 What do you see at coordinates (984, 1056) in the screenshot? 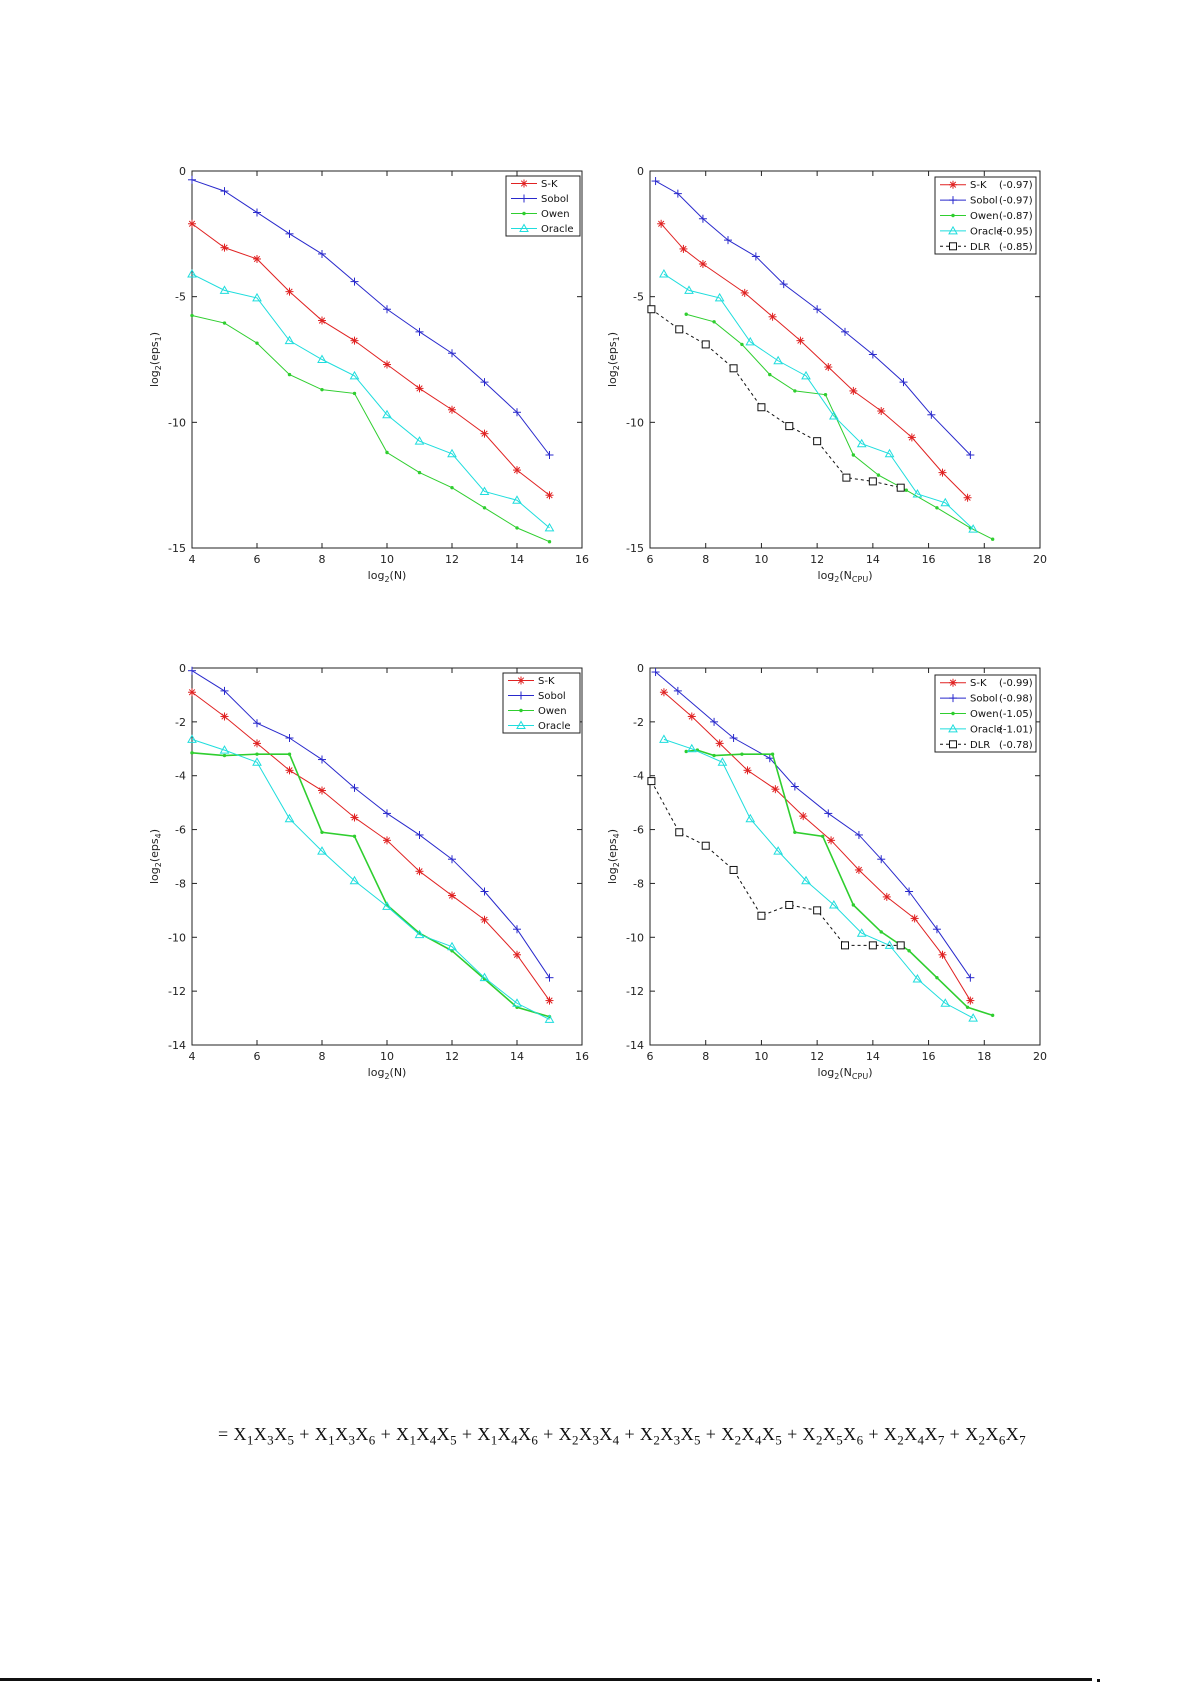
I see `svg-text: 18` at bounding box center [984, 1056].